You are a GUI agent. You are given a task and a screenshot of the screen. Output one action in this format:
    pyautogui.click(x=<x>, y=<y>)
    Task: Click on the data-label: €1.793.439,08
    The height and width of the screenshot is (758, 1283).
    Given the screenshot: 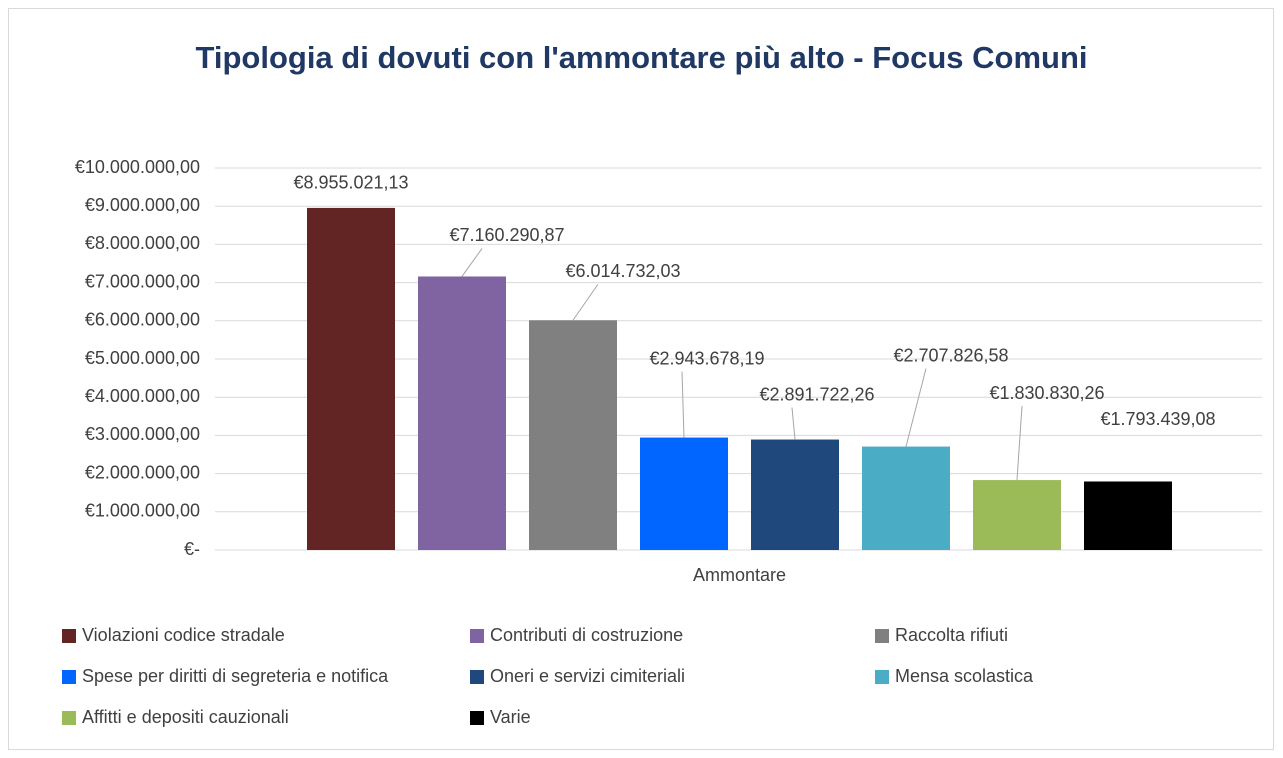 What is the action you would take?
    pyautogui.click(x=1157, y=419)
    